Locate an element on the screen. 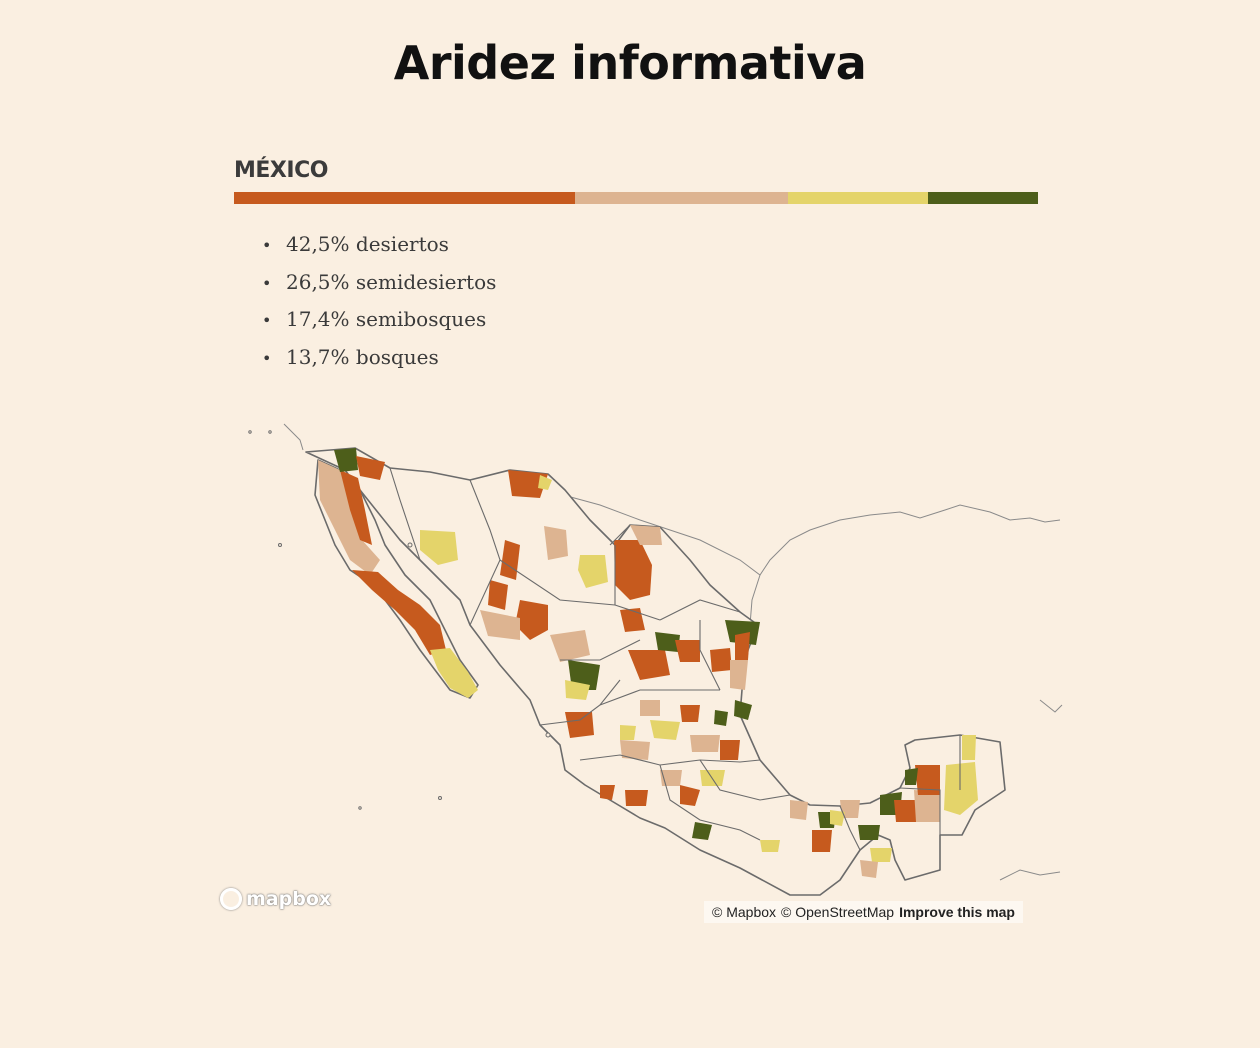 Image resolution: width=1260 pixels, height=1048 pixels. list-item: • 13,7% bosques is located at coordinates (379, 364).